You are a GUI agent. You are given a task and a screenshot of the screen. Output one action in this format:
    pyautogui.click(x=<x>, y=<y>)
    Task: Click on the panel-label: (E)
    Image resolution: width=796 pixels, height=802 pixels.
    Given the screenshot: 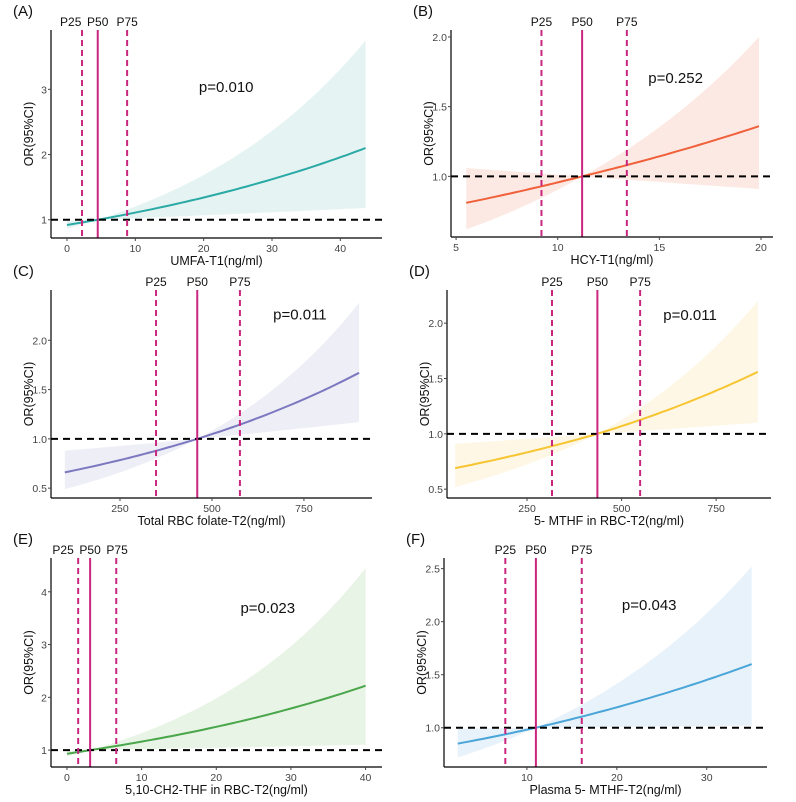 What is the action you would take?
    pyautogui.click(x=23, y=539)
    